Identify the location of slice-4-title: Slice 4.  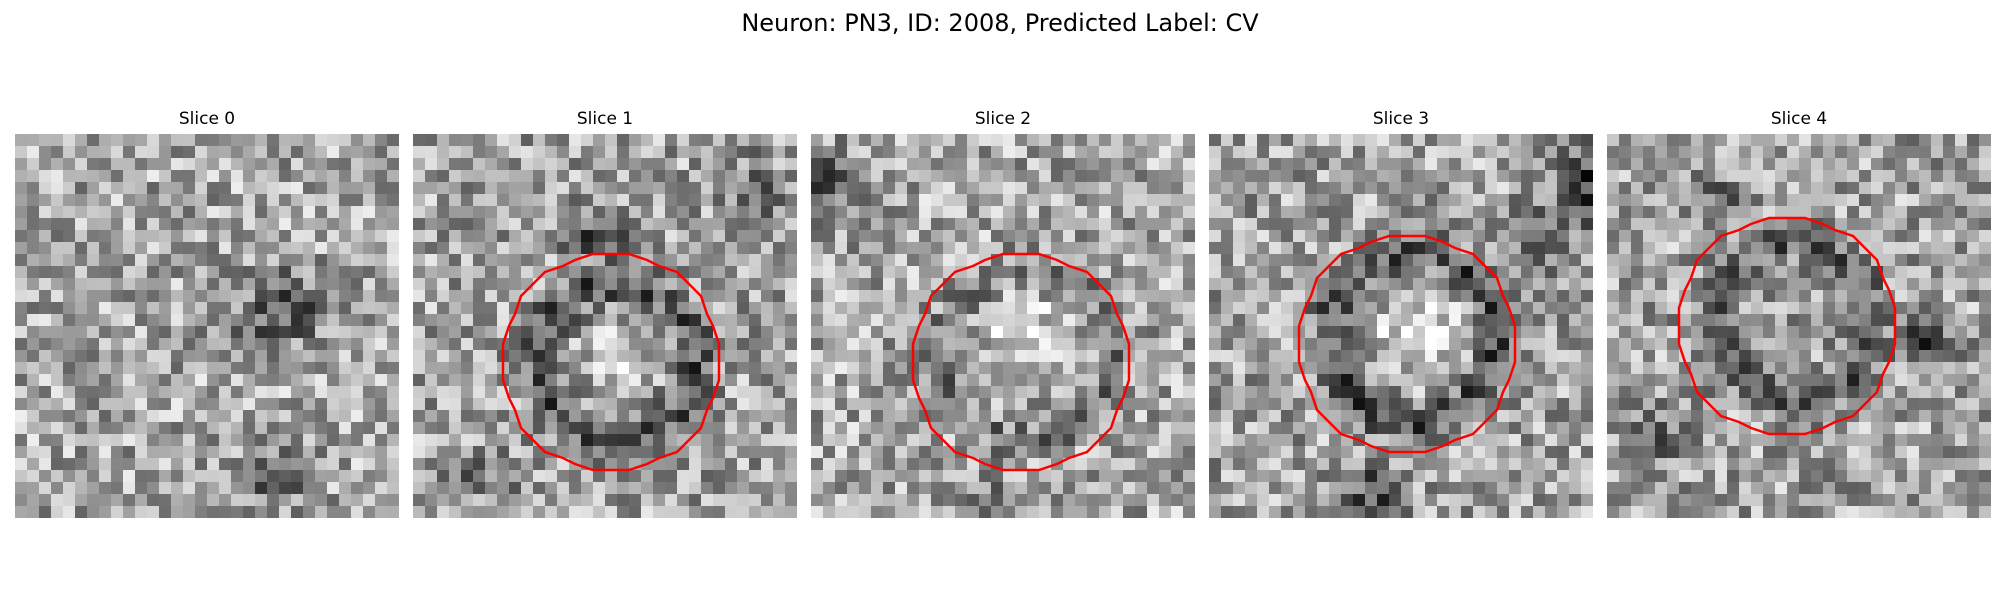
(1799, 119).